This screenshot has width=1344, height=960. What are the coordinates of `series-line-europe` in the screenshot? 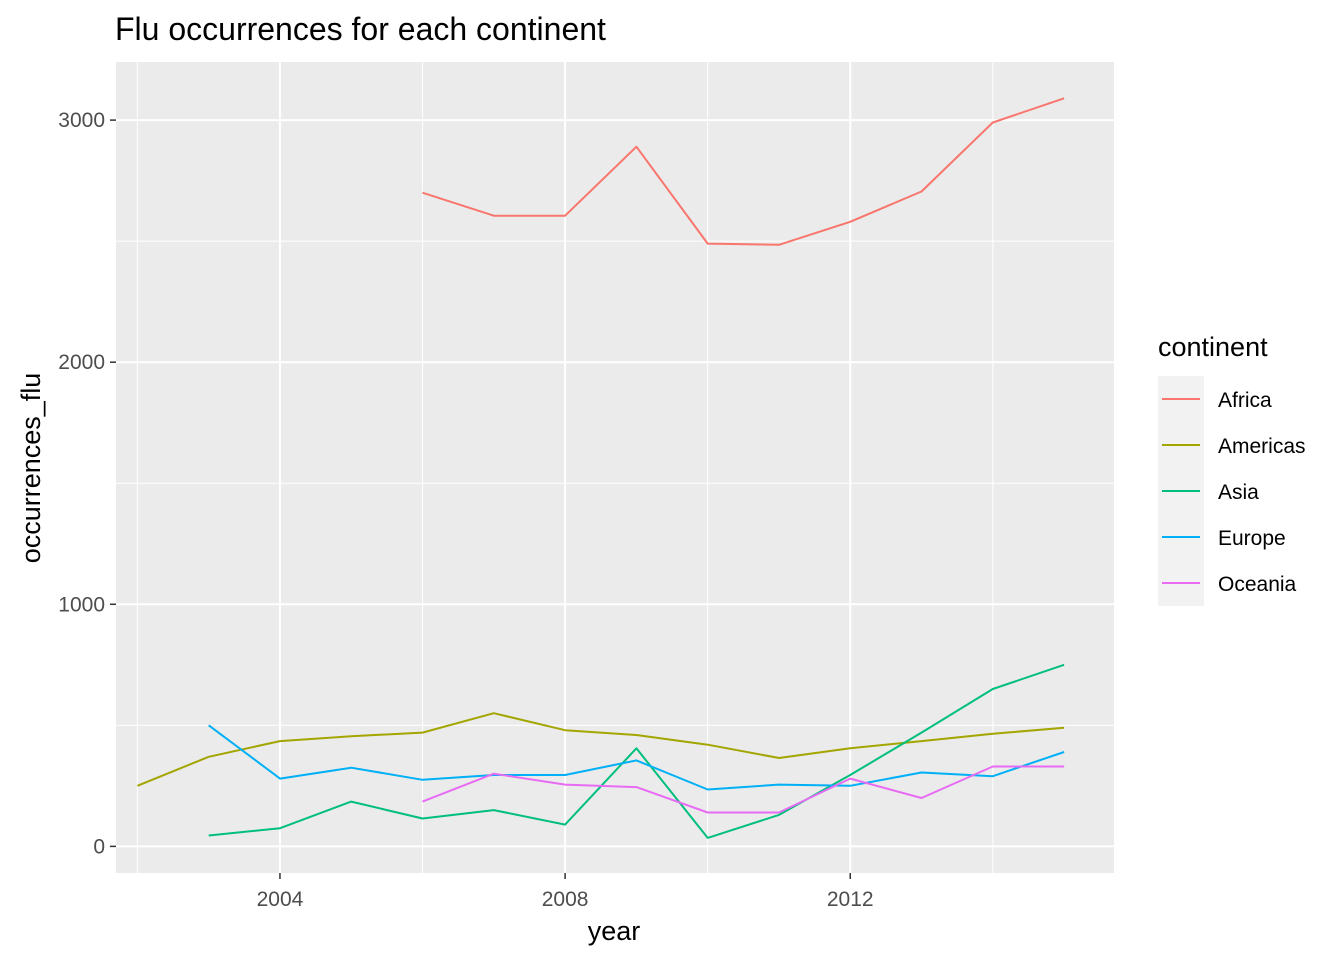 It's located at (636, 757).